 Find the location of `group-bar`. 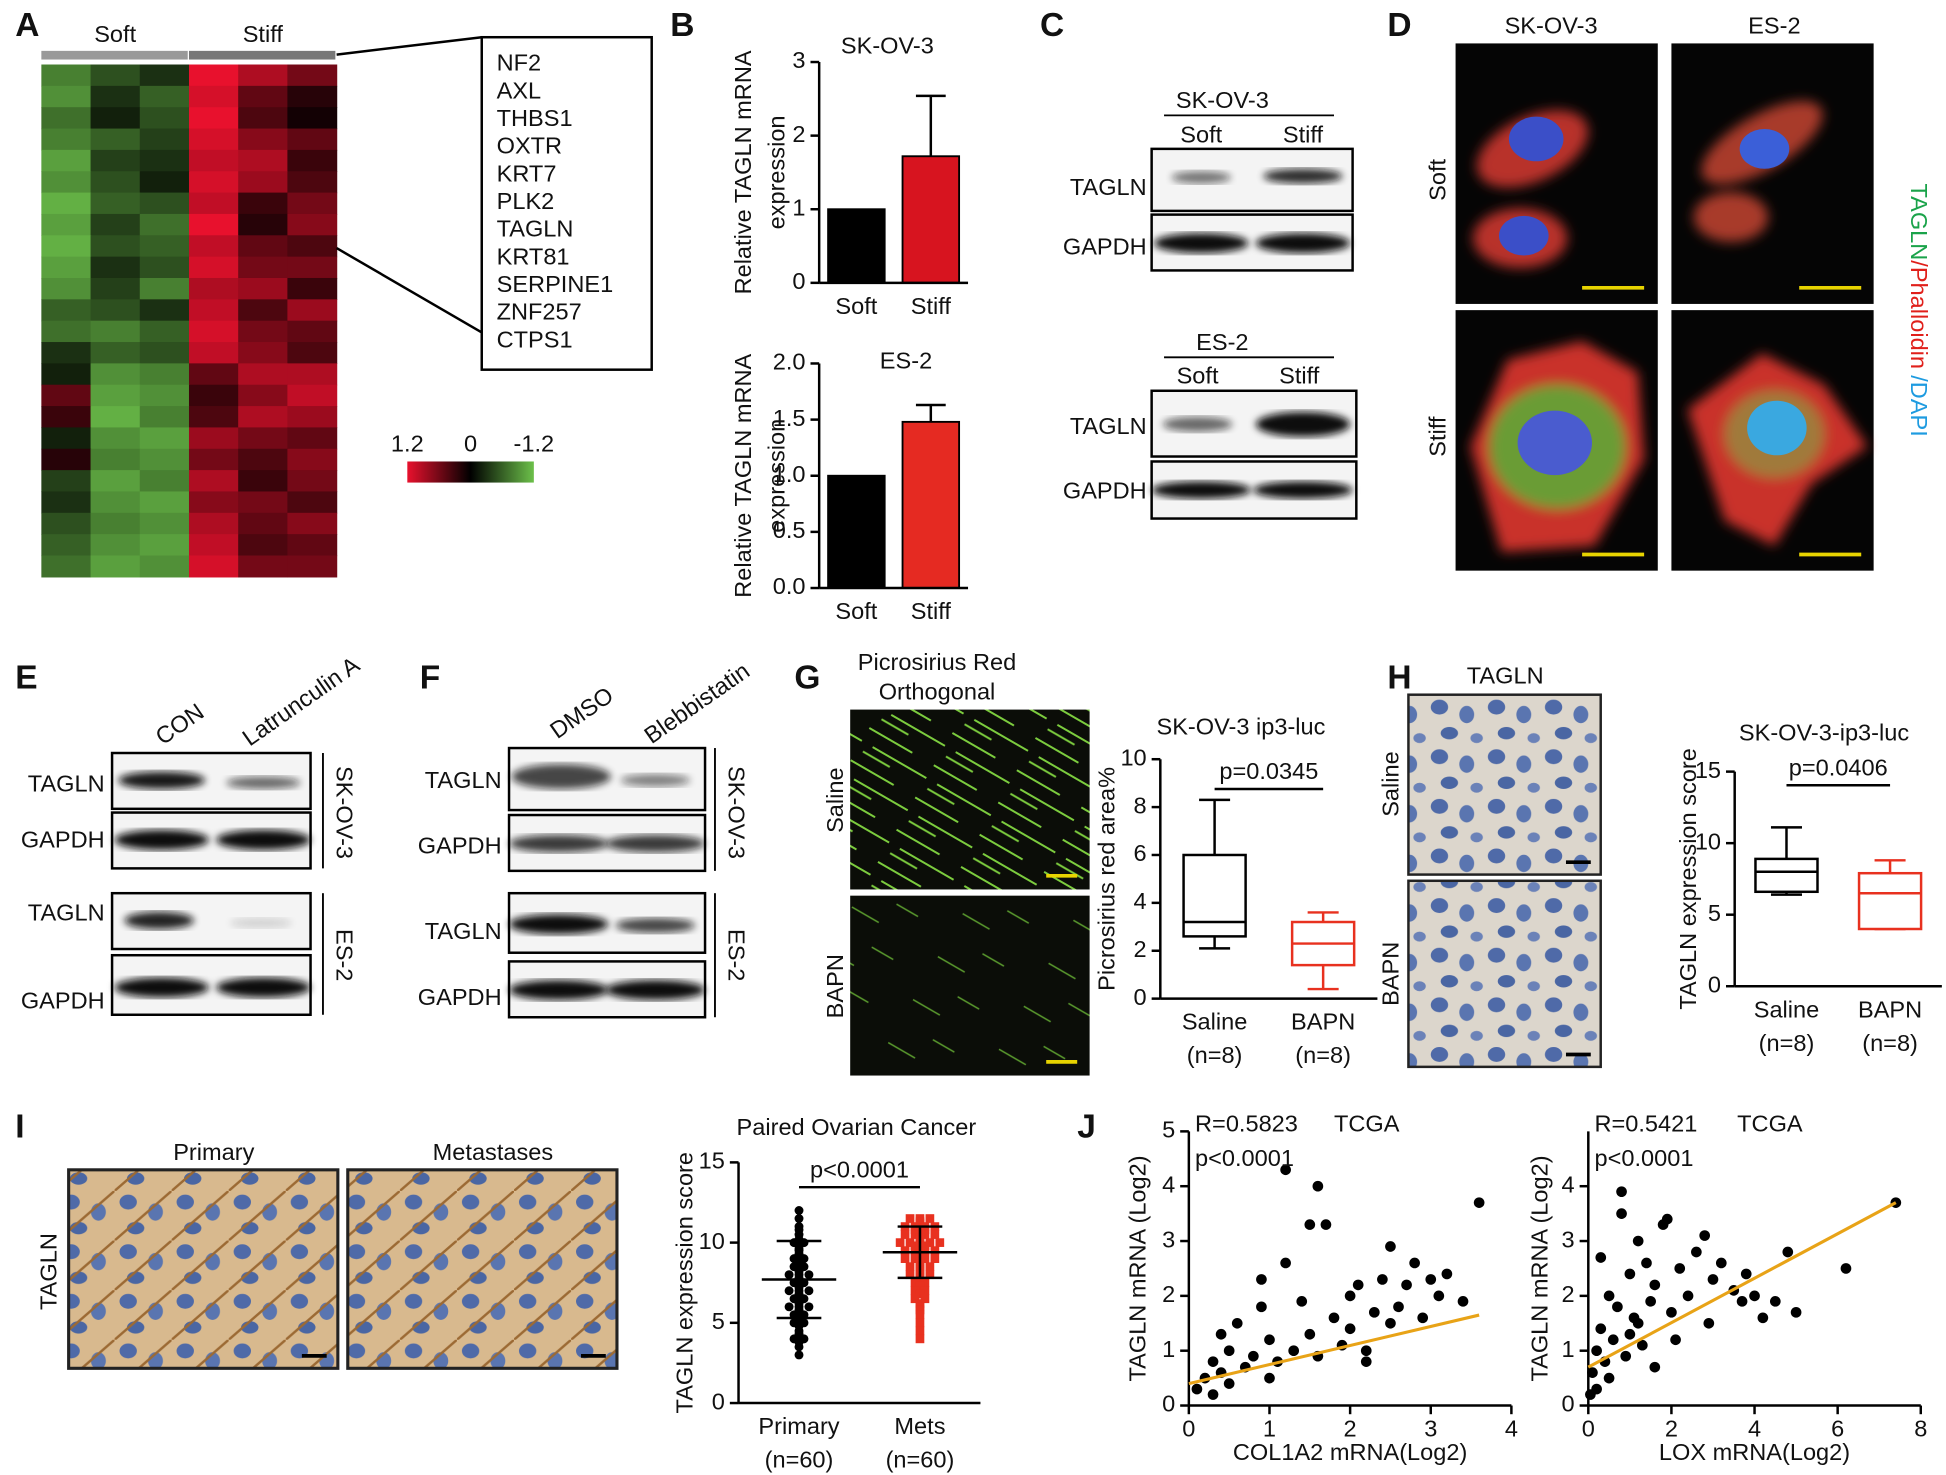

group-bar is located at coordinates (114, 55).